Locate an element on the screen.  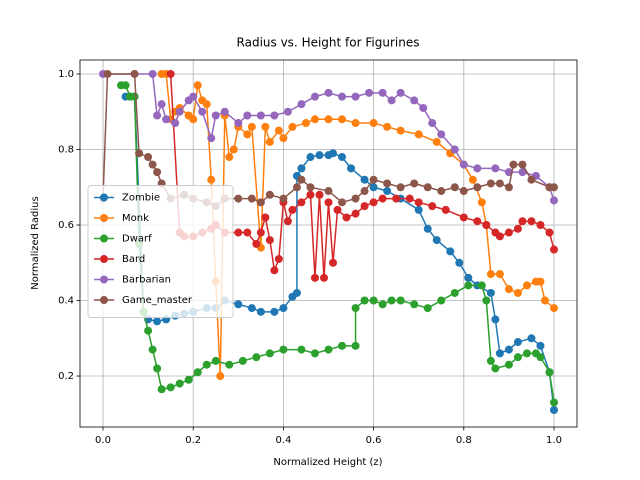
legend: Zombie Monk Dwarf Bard Barbarian Game_master is located at coordinates (160, 251).